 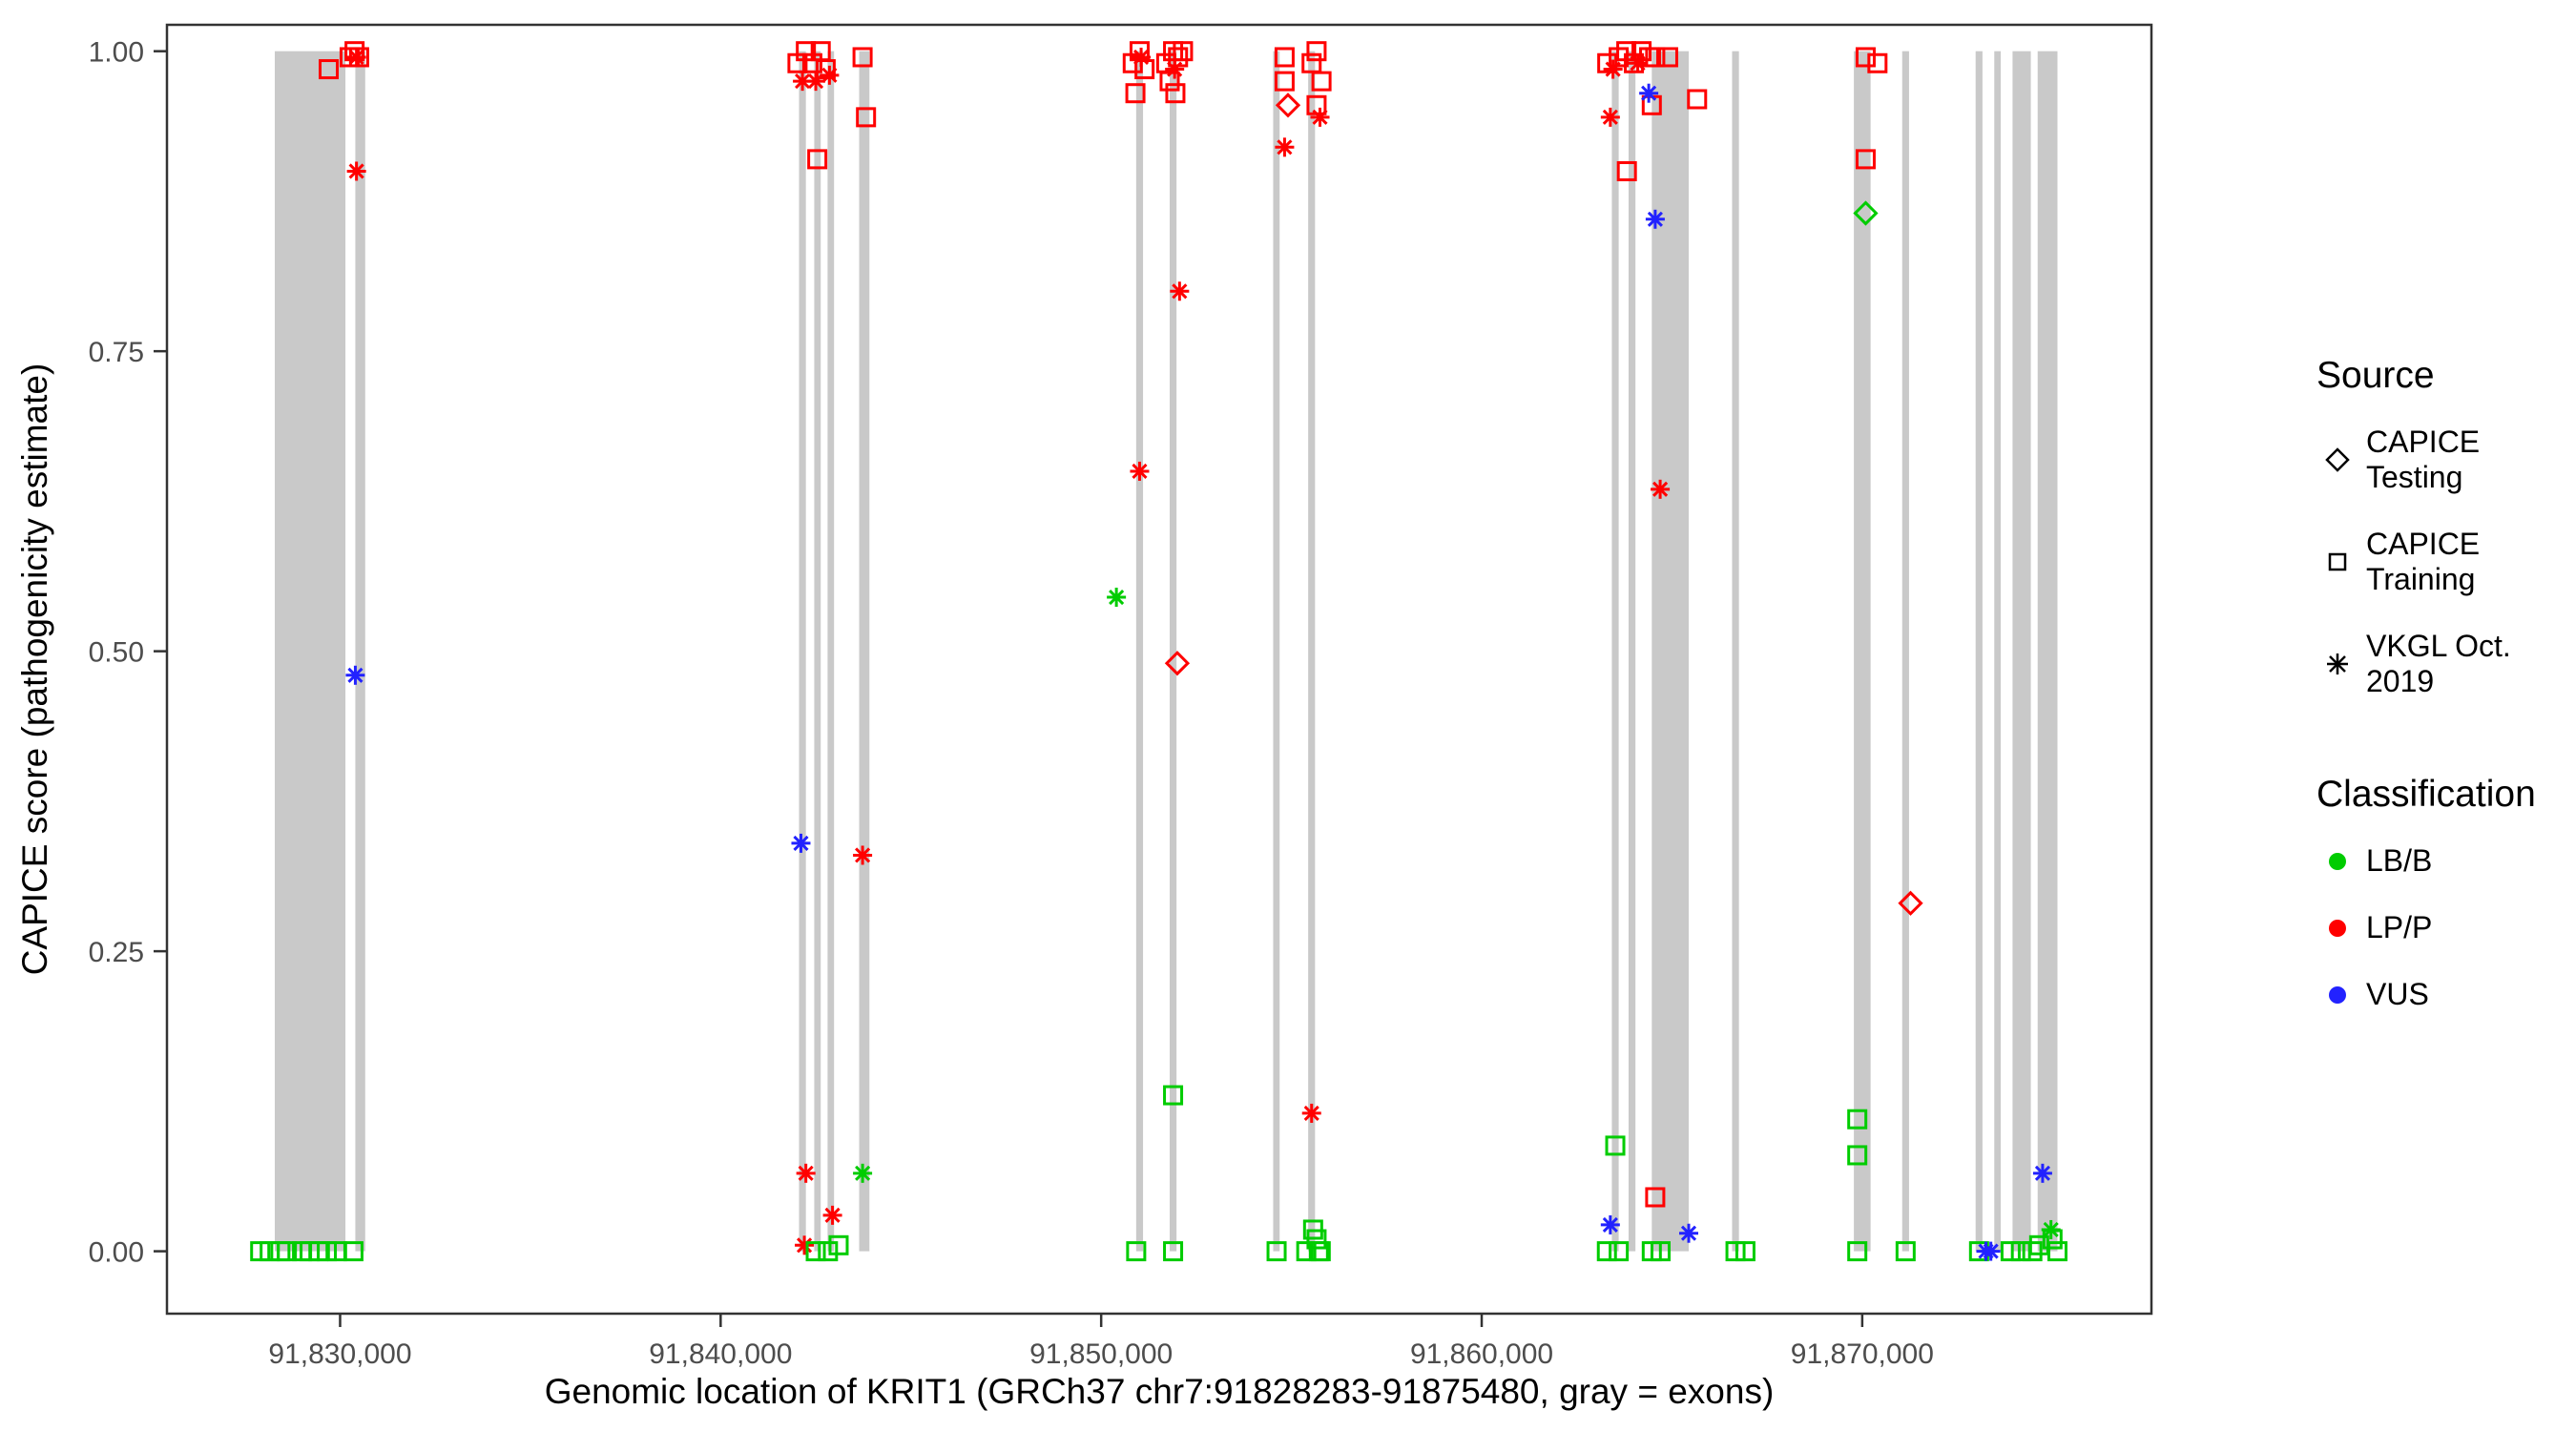 I want to click on legend-item-label: VUS, so click(x=2397, y=994).